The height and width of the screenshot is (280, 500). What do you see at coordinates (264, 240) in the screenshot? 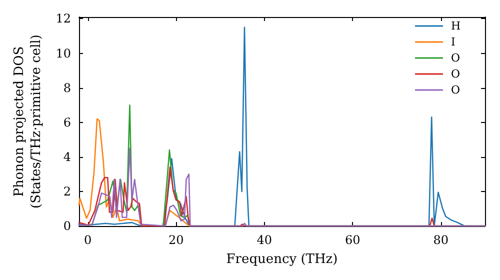
I see `x-tick-label: 40` at bounding box center [264, 240].